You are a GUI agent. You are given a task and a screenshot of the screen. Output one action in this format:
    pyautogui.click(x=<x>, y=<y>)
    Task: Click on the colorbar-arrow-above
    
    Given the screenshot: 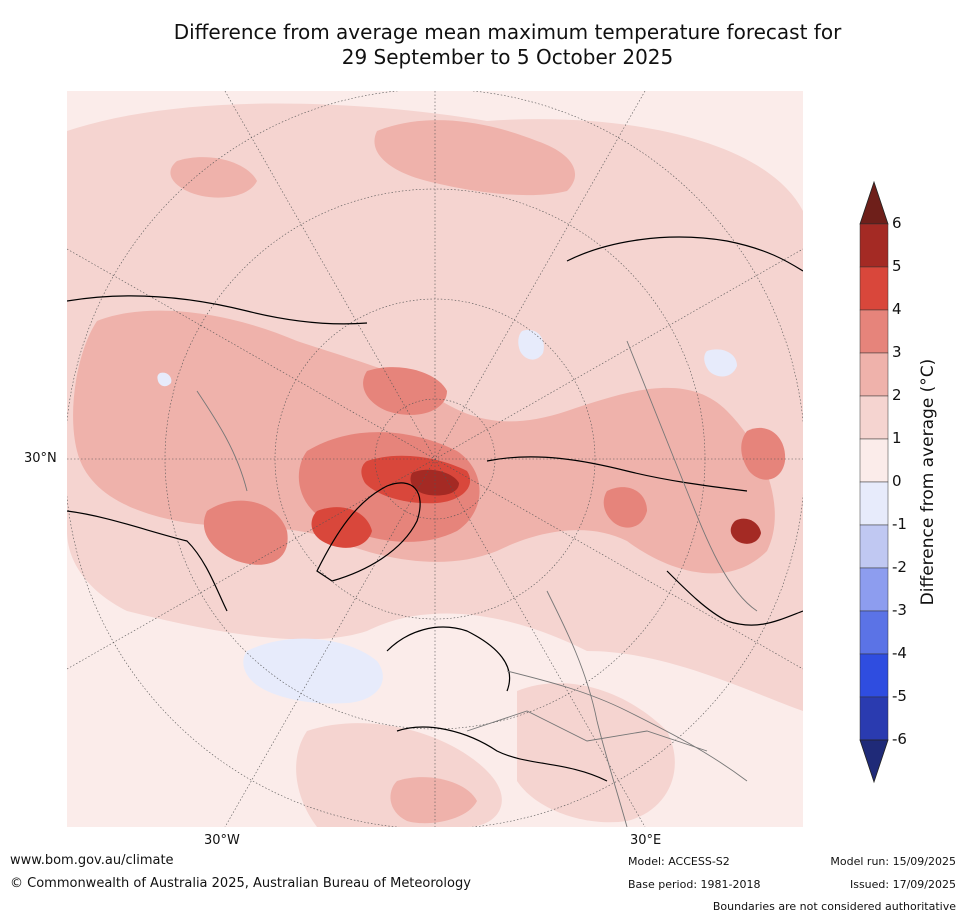 What is the action you would take?
    pyautogui.click(x=874, y=202)
    